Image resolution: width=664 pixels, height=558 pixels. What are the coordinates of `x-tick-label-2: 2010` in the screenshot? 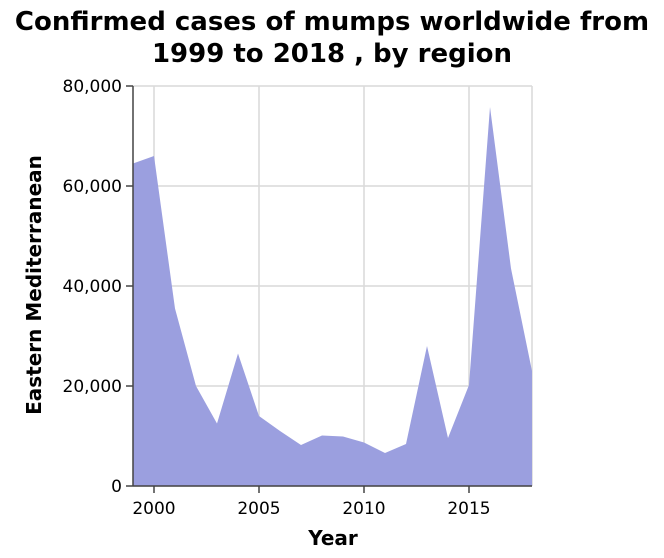 It's located at (363, 509).